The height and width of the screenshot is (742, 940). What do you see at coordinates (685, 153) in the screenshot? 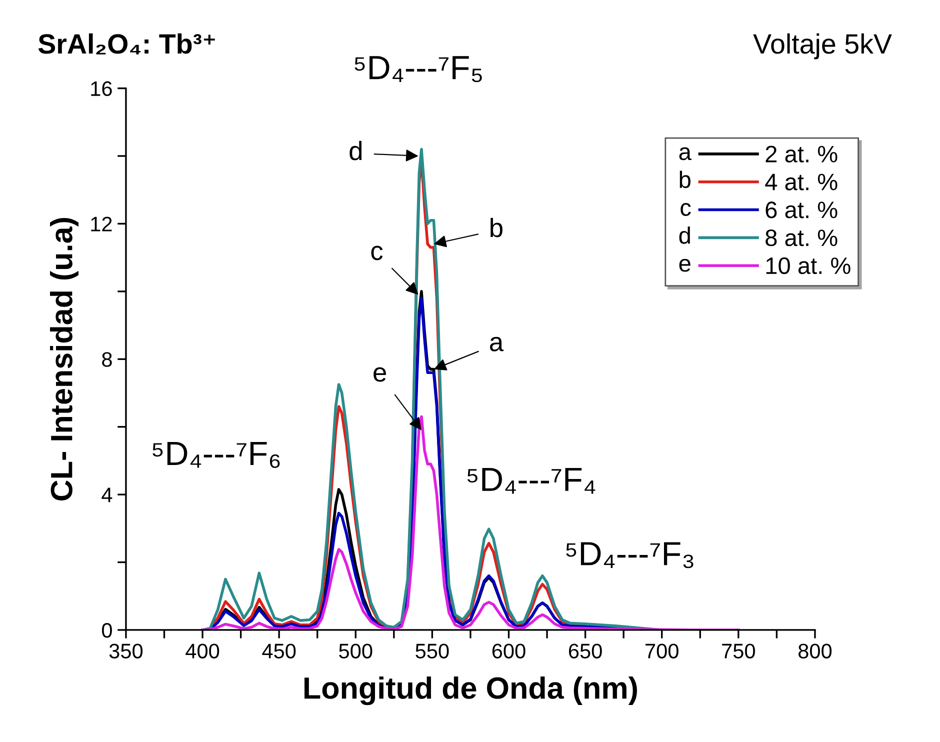
I see `text: a` at bounding box center [685, 153].